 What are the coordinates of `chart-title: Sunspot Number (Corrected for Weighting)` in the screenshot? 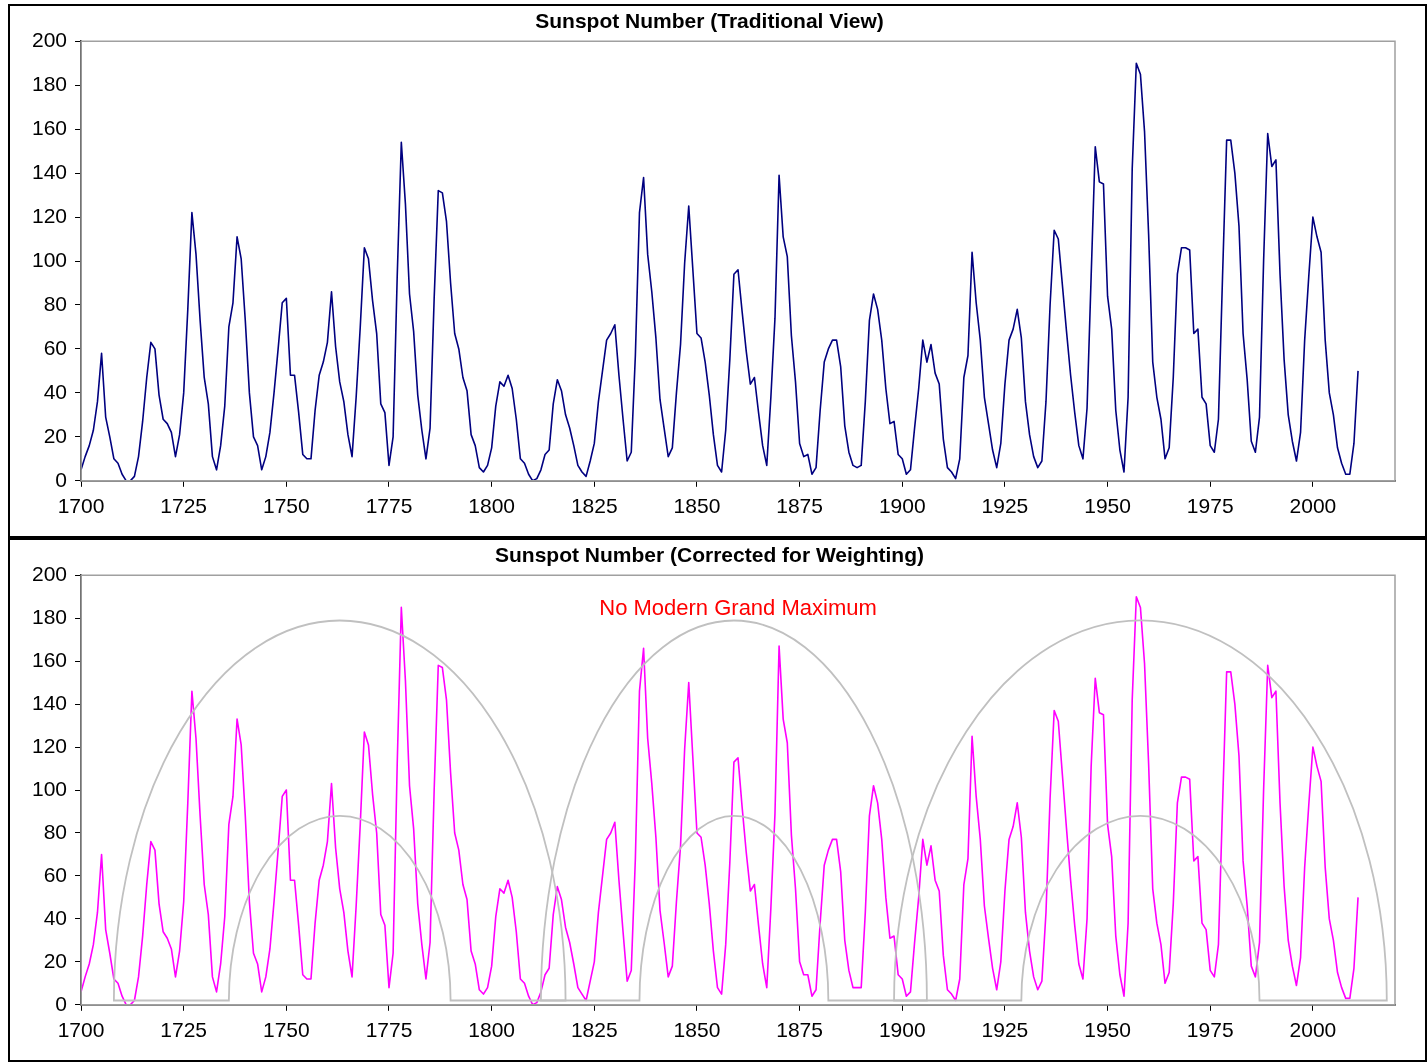 It's located at (709, 555).